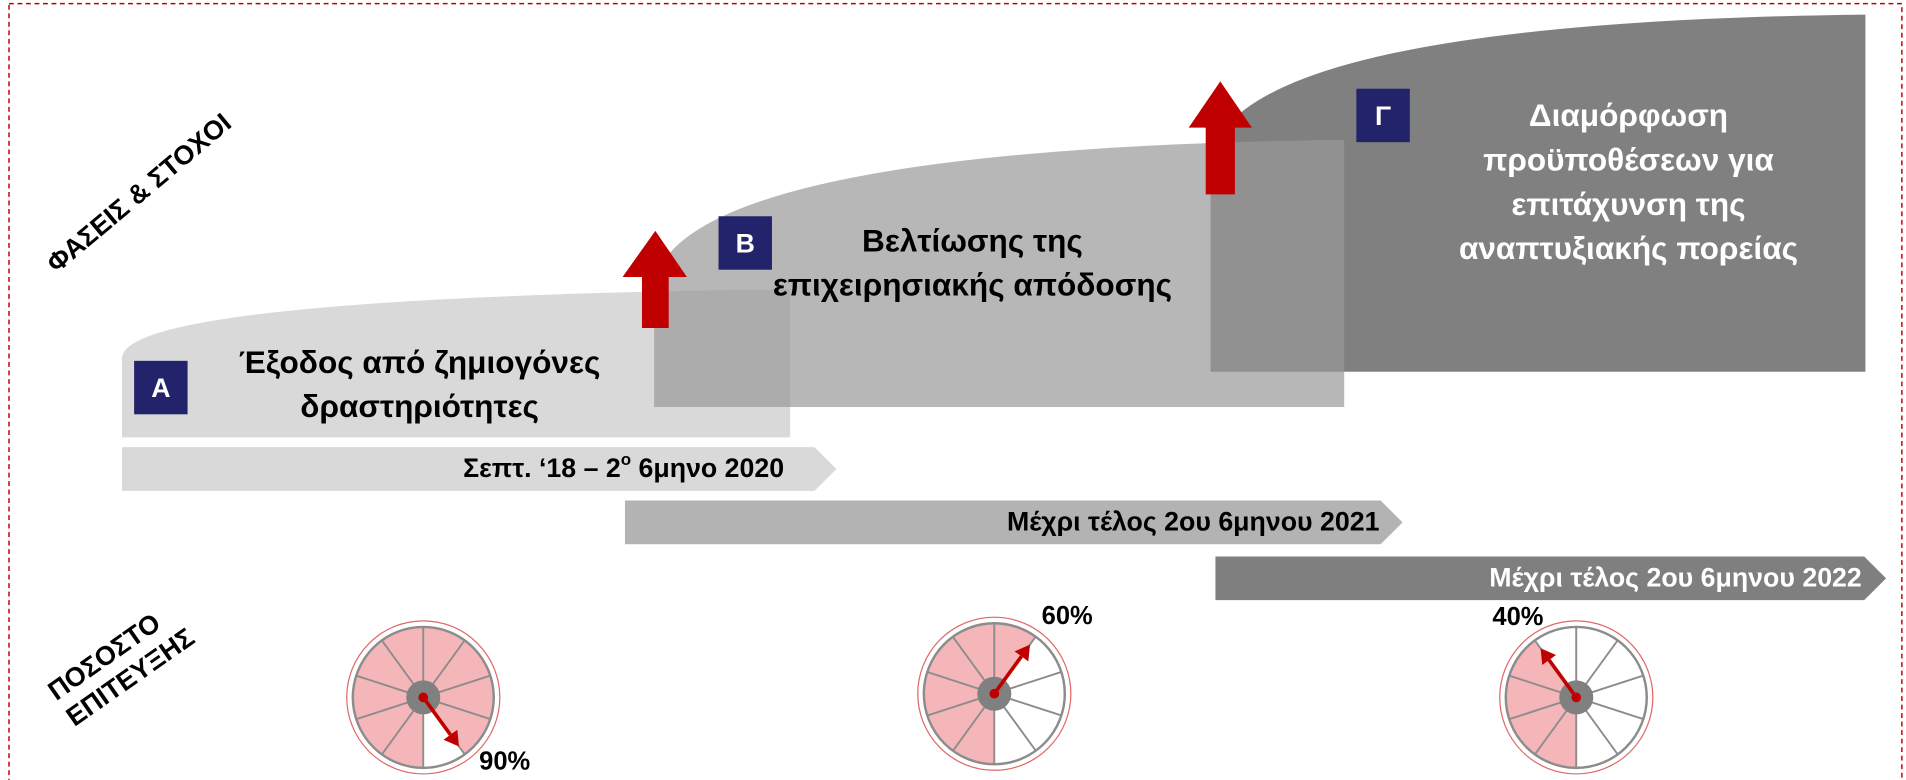 The width and height of the screenshot is (1906, 780). I want to click on phase-title: επιχειρησιακής απόδοσης, so click(972, 285).